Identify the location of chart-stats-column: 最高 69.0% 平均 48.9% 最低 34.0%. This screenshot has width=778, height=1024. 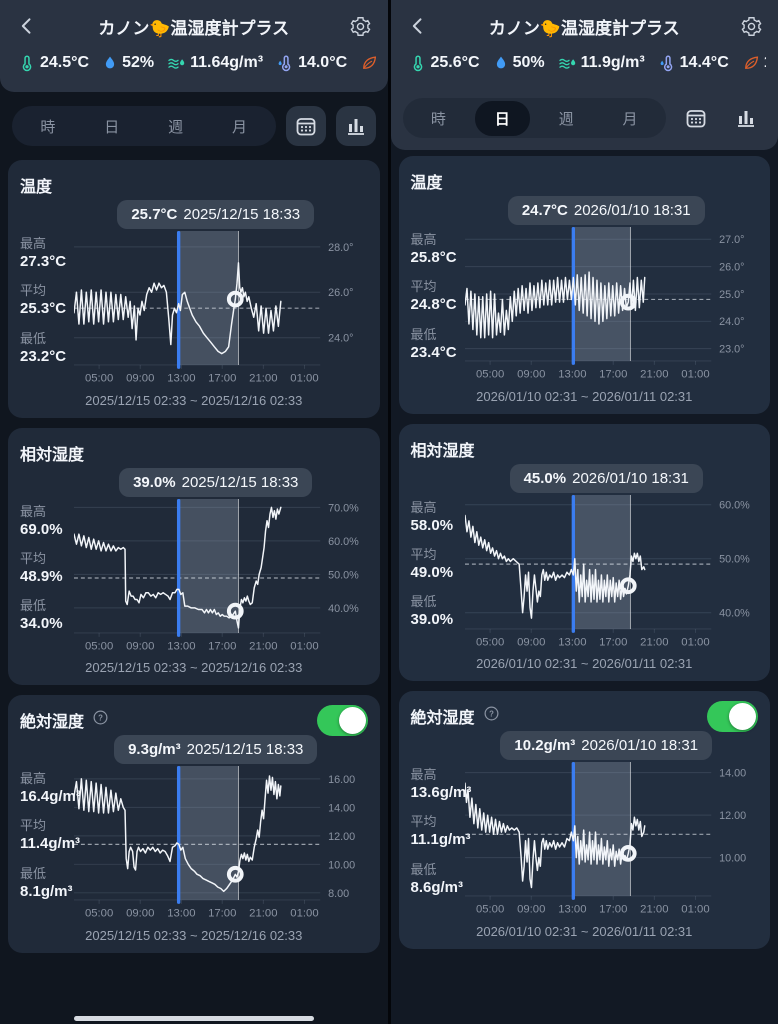
(47, 578).